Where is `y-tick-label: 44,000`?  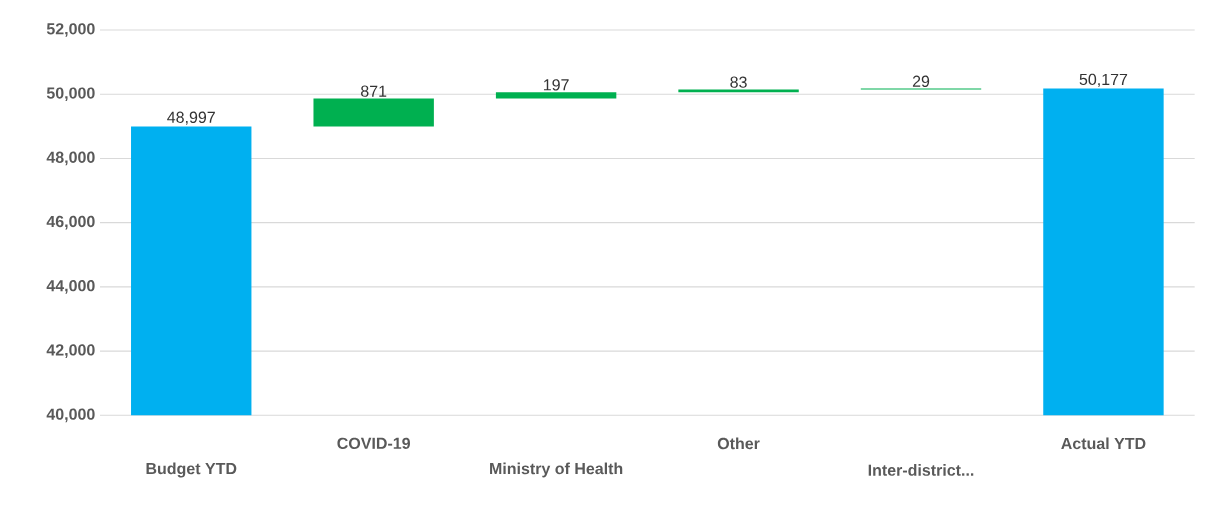
y-tick-label: 44,000 is located at coordinates (70, 287).